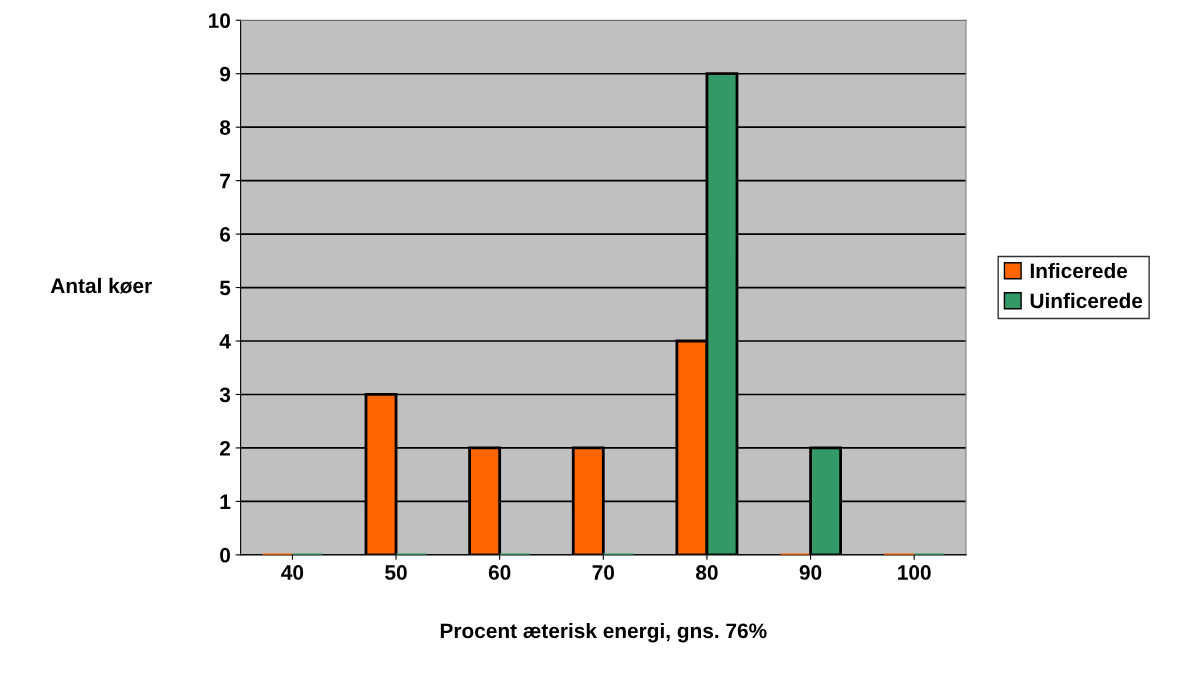 This screenshot has height=675, width=1203. I want to click on legend-label: Uinficerede, so click(1086, 300).